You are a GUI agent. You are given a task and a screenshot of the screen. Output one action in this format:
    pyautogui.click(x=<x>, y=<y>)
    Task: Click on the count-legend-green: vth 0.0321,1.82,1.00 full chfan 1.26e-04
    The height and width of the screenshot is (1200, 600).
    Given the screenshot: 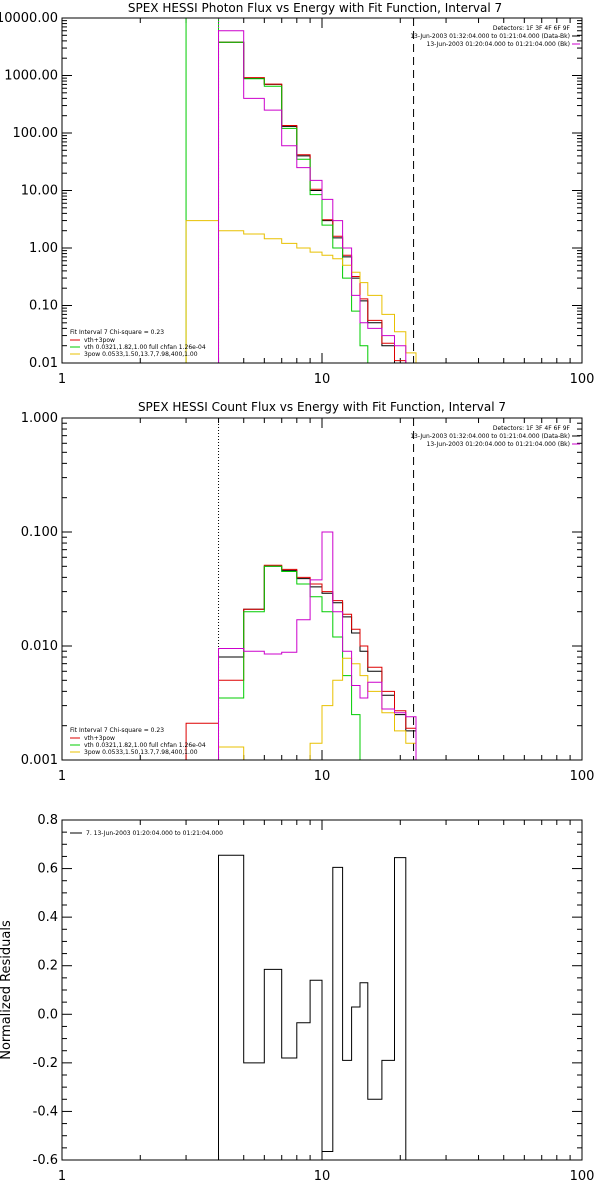 What is the action you would take?
    pyautogui.click(x=145, y=745)
    